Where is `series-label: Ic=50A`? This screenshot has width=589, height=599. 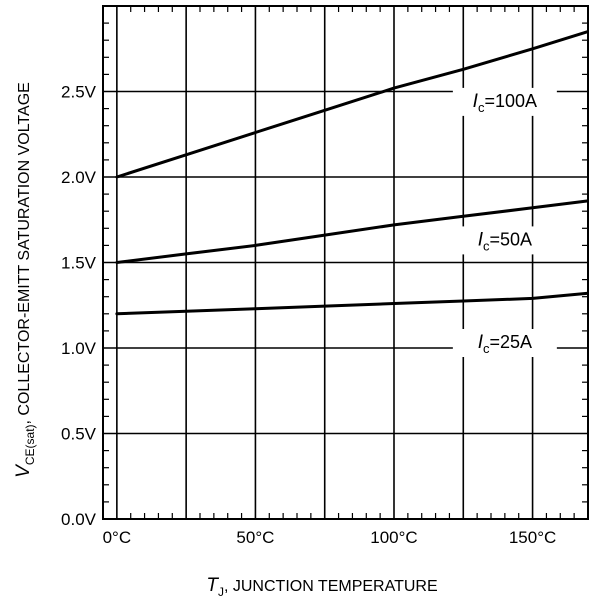 series-label: Ic=50A is located at coordinates (505, 241).